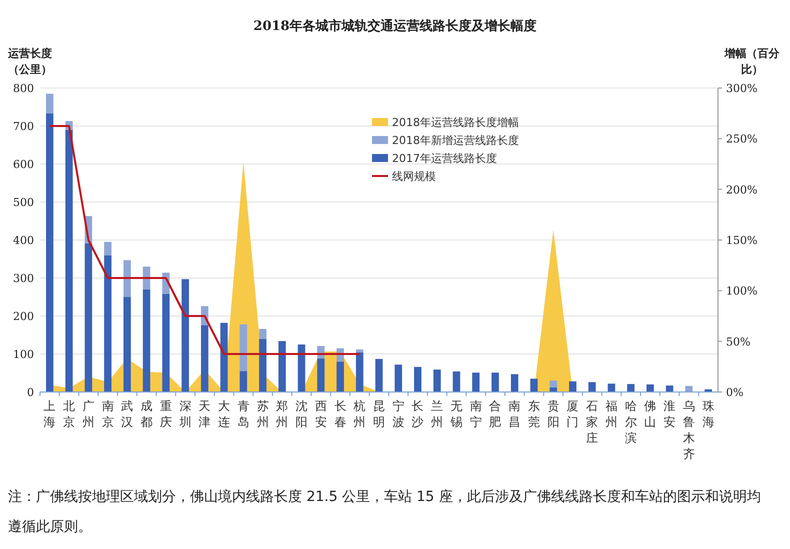  What do you see at coordinates (738, 341) in the screenshot?
I see `y2-tick-label: 50%` at bounding box center [738, 341].